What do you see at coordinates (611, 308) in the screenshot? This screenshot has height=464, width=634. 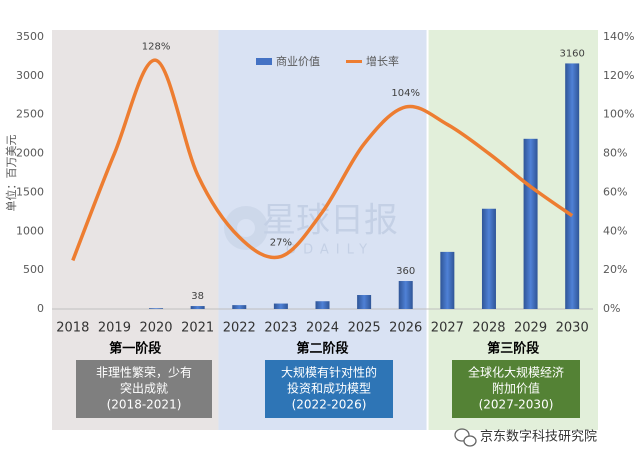 I see `y2-tick-label: 0%` at bounding box center [611, 308].